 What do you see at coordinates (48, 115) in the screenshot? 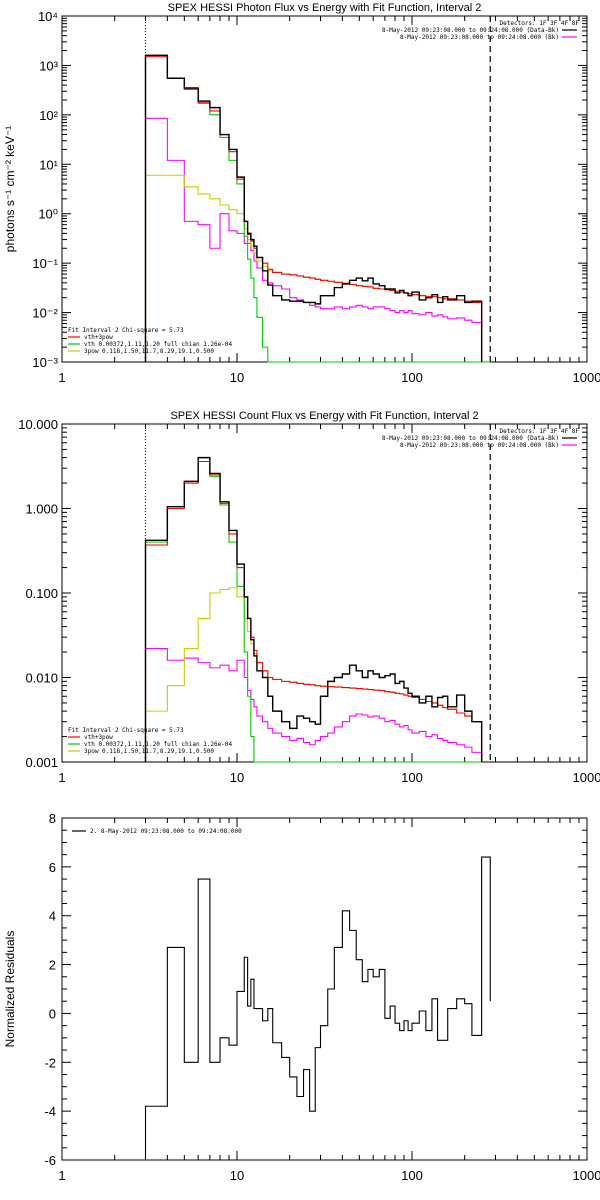
I see `y-tick-label: 10²` at bounding box center [48, 115].